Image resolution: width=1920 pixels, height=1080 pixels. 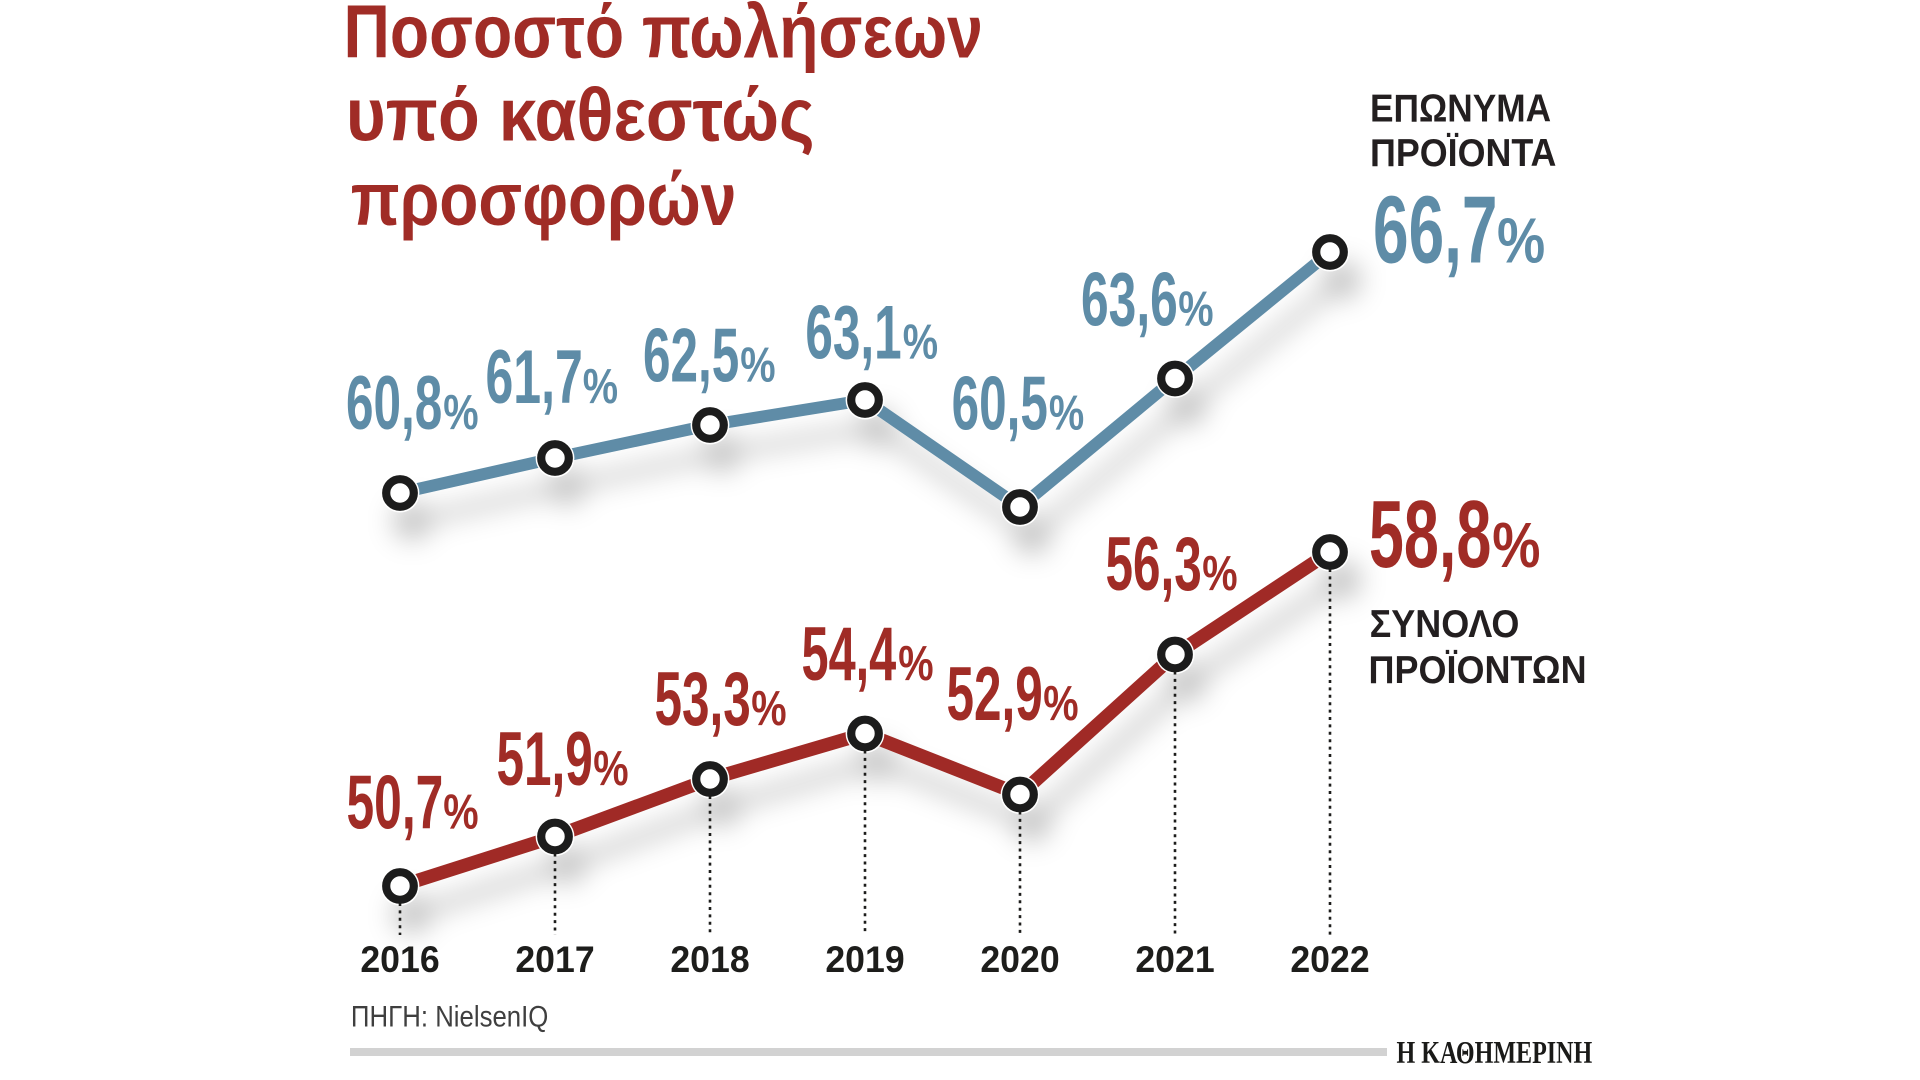 What do you see at coordinates (1435, 230) in the screenshot?
I see `svg-text: 66,7` at bounding box center [1435, 230].